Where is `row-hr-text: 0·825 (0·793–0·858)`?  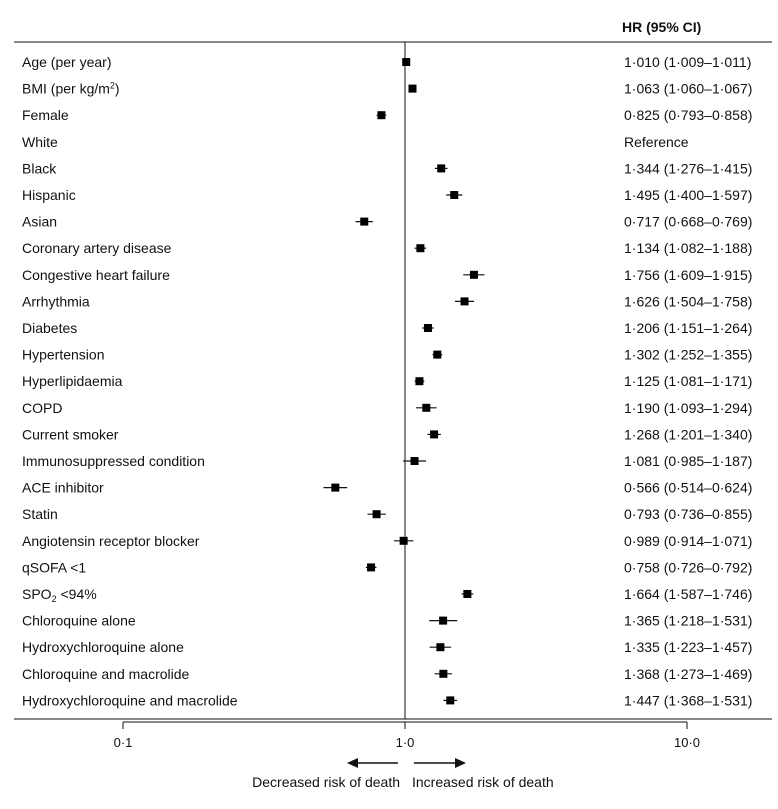
row-hr-text: 0·825 (0·793–0·858) is located at coordinates (688, 115).